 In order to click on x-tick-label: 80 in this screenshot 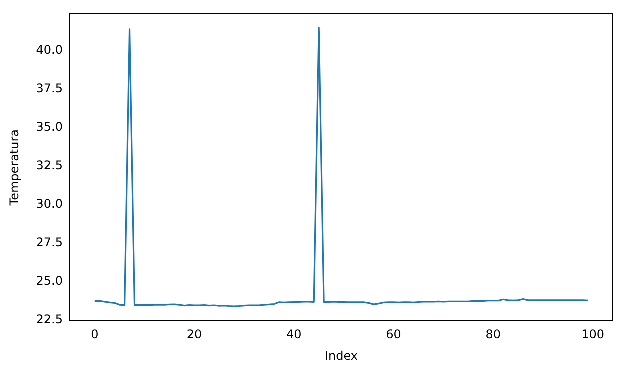, I will do `click(494, 335)`.